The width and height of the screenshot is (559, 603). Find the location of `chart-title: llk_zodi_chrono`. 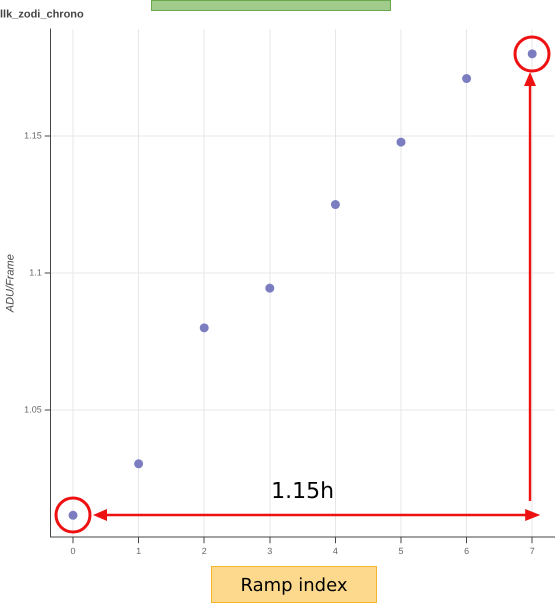

chart-title: llk_zodi_chrono is located at coordinates (42, 14).